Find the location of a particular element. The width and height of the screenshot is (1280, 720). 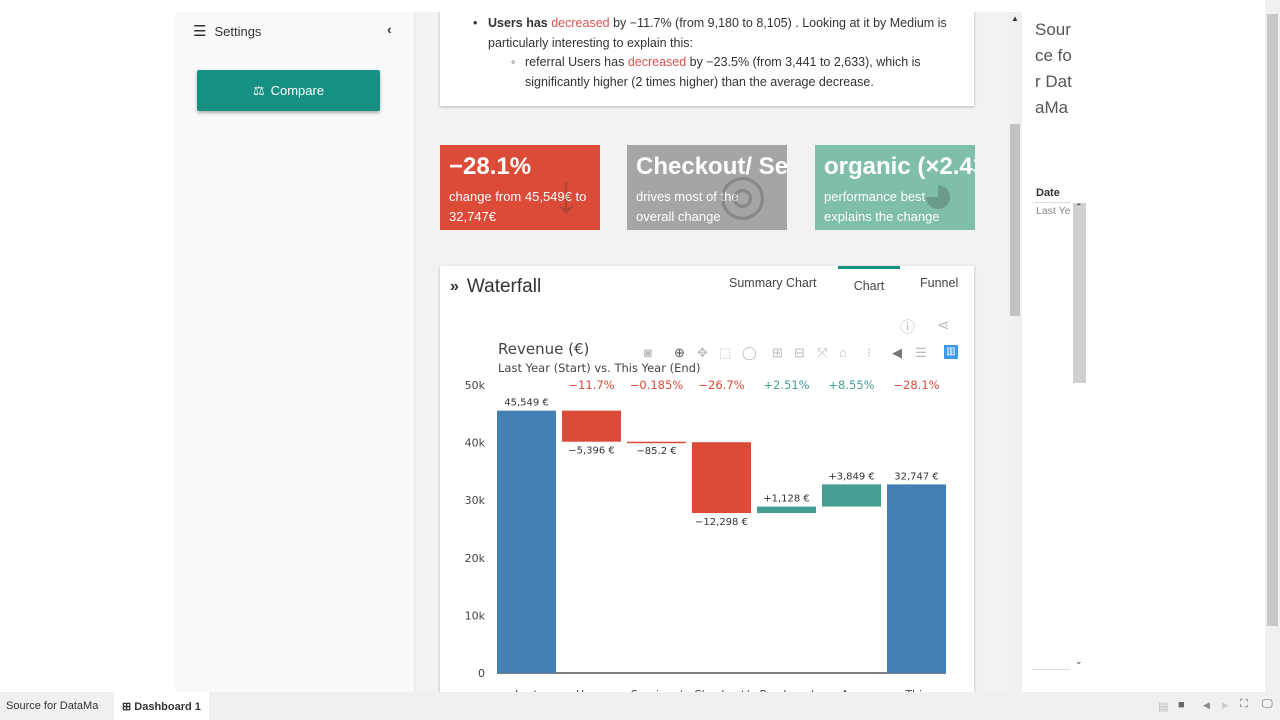

plotly-logo-icon: ▥ is located at coordinates (951, 352).